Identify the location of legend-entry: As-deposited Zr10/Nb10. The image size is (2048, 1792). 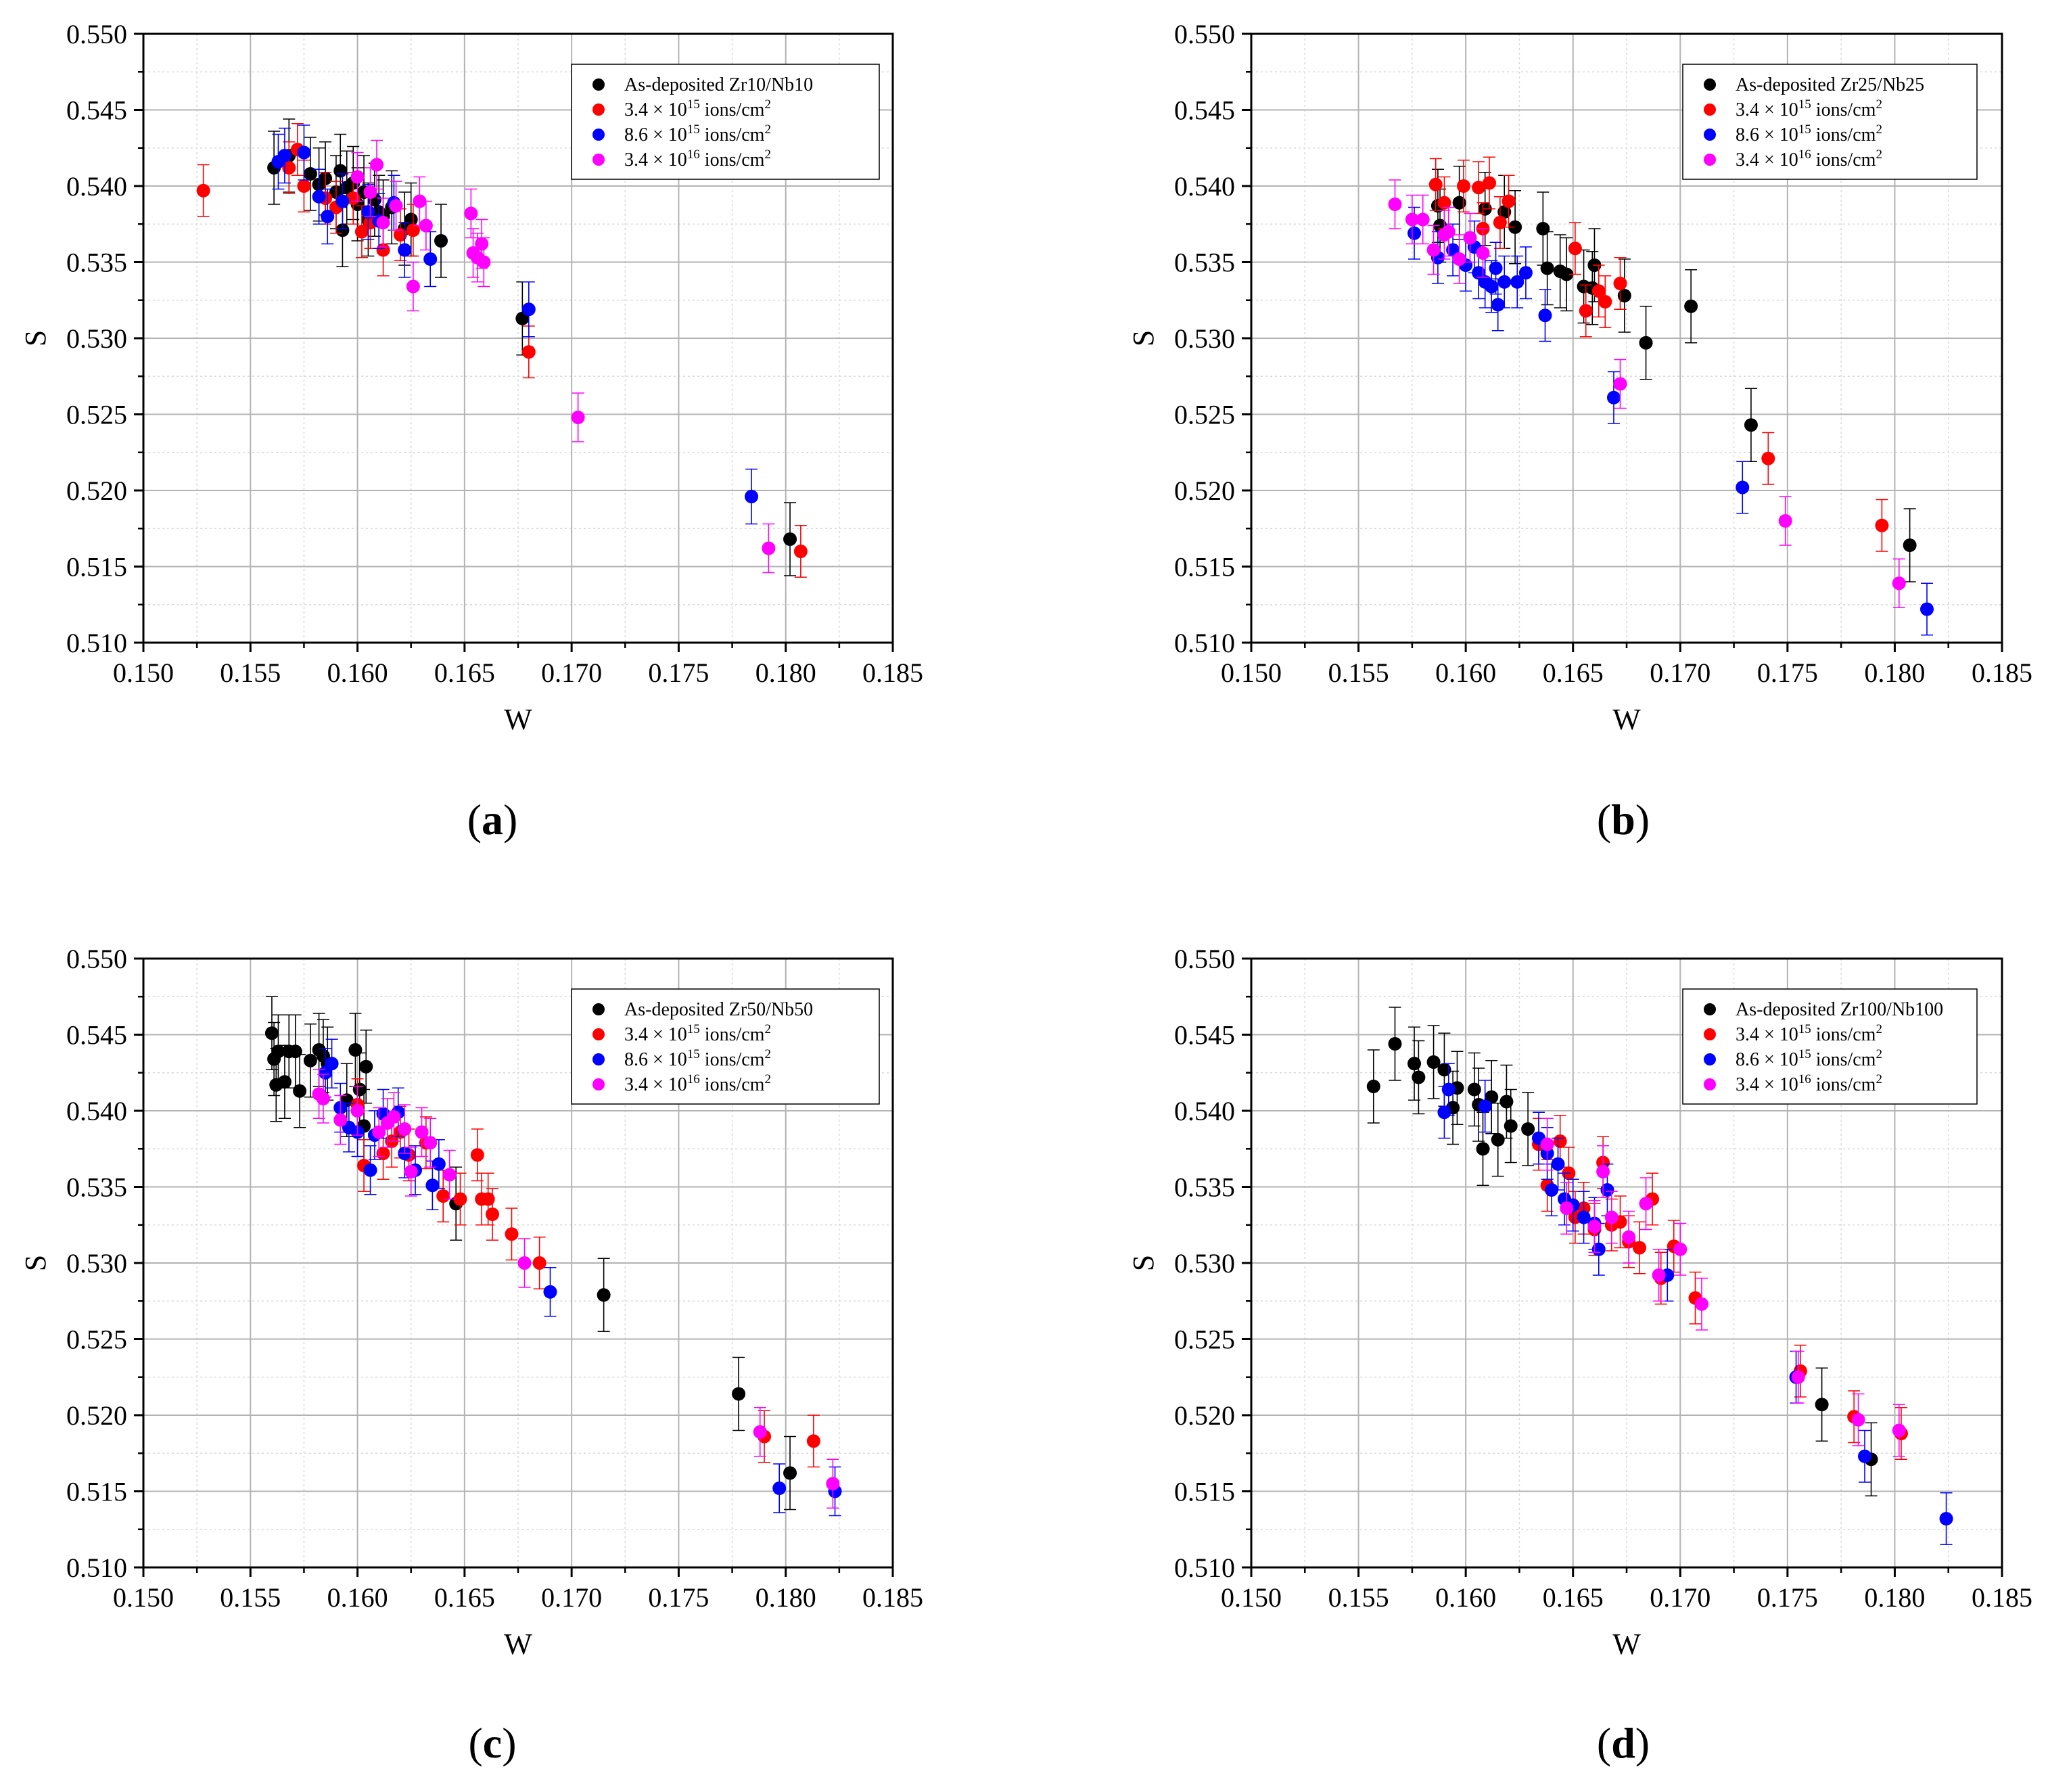
(718, 84).